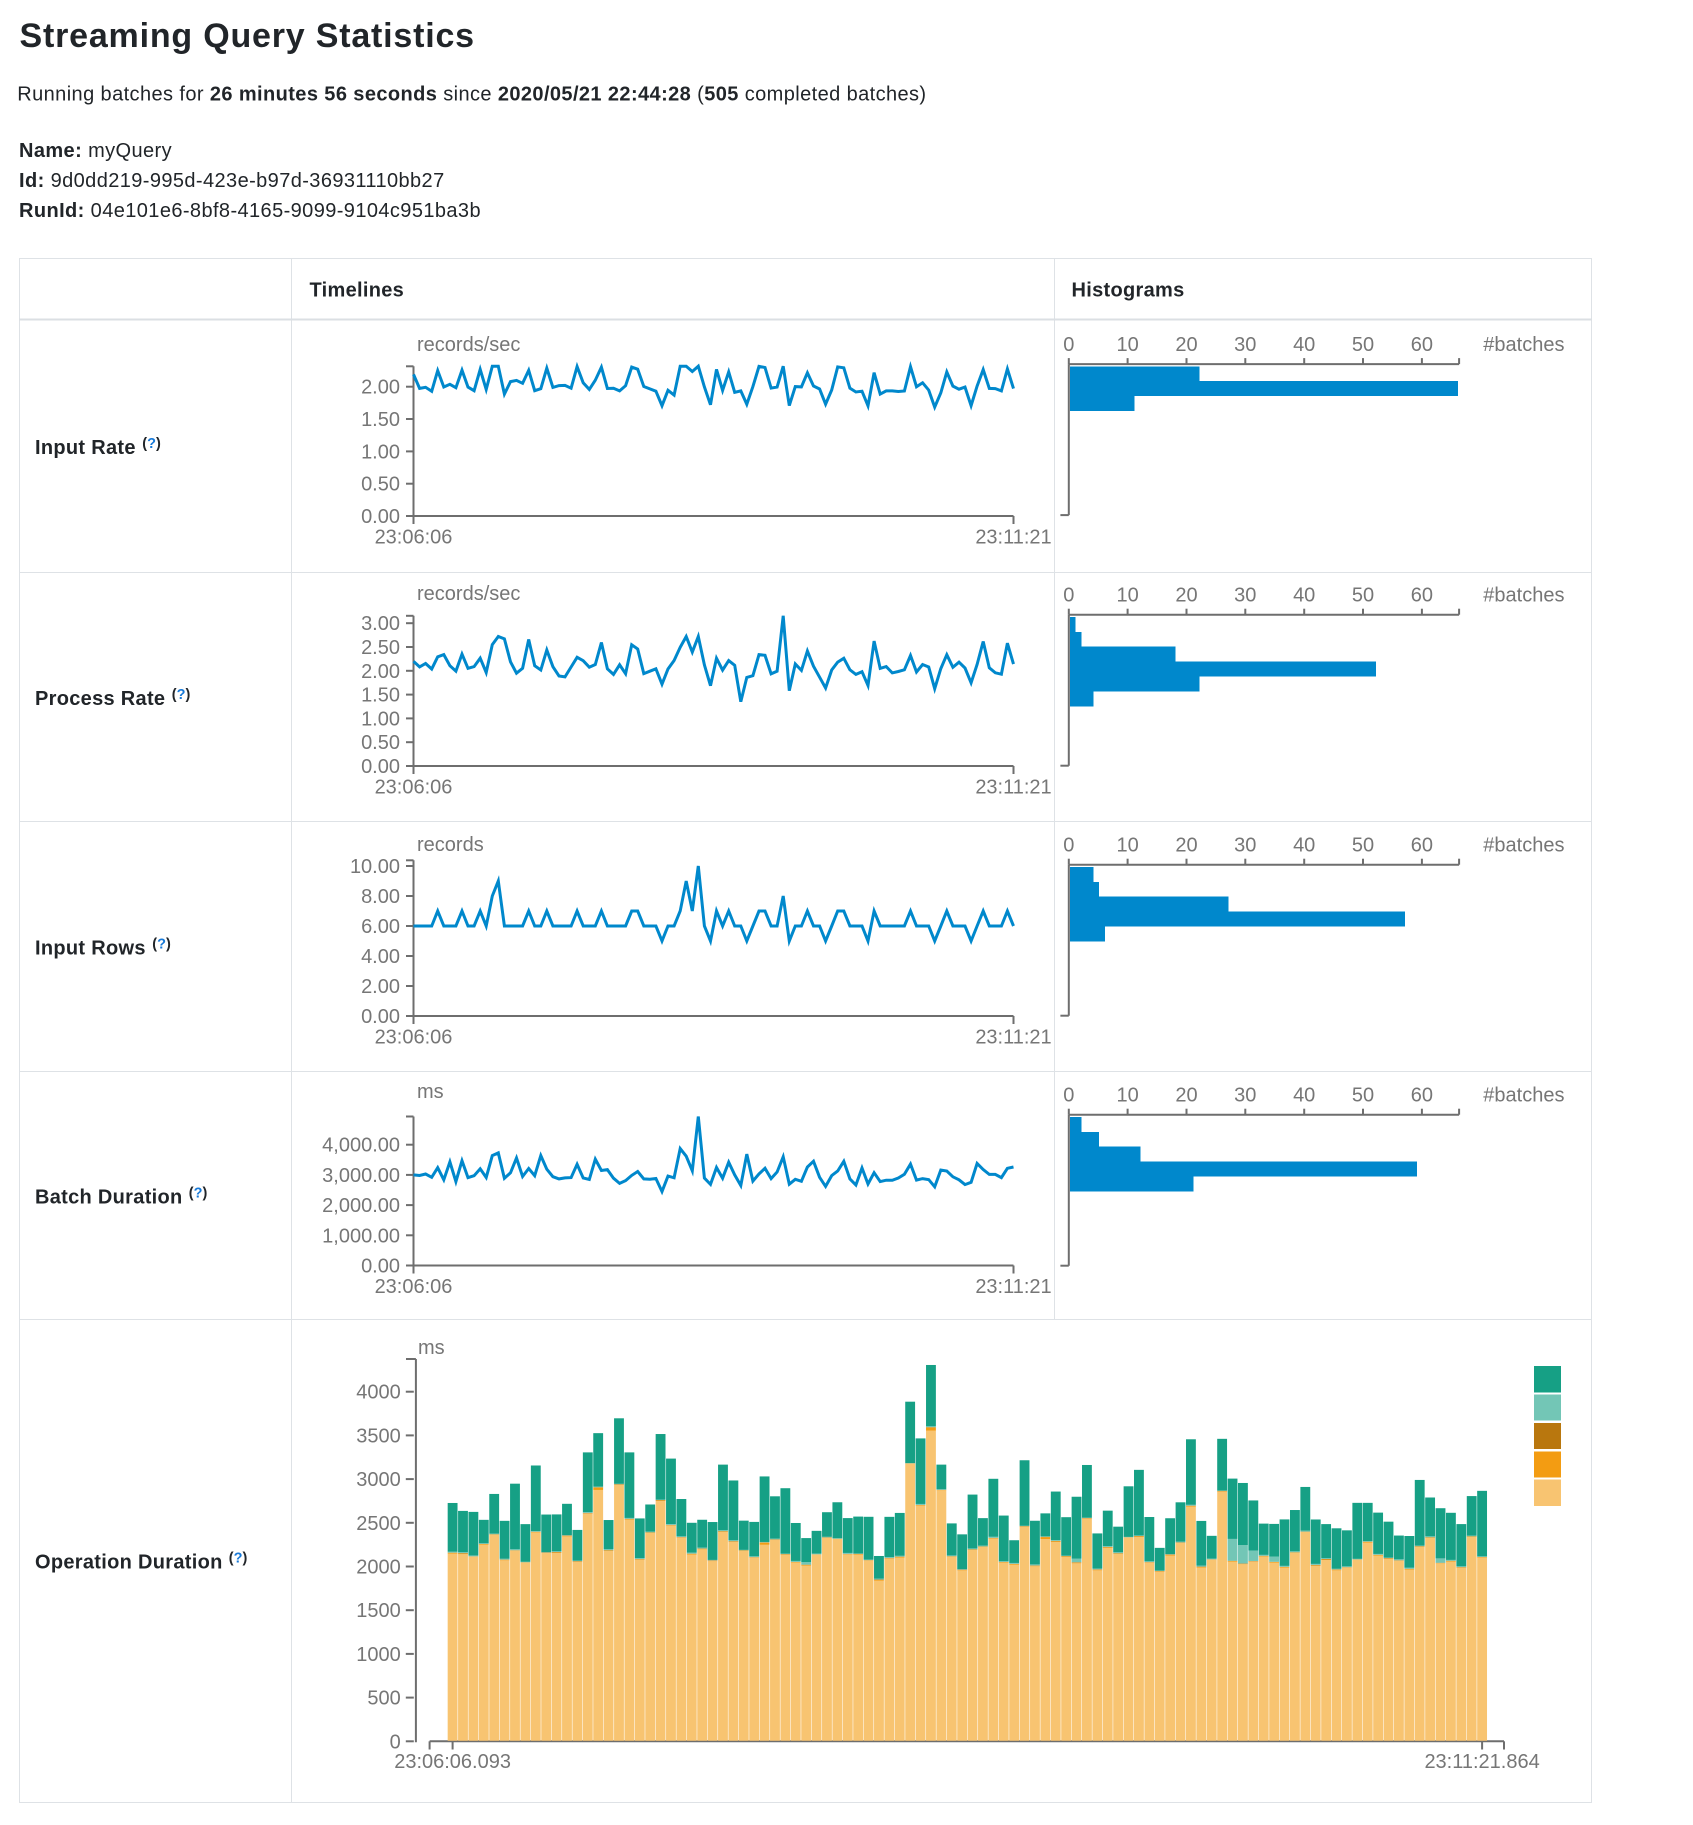 This screenshot has height=1825, width=1693. Describe the element at coordinates (378, 1524) in the screenshot. I see `svg-text: 2500` at that location.